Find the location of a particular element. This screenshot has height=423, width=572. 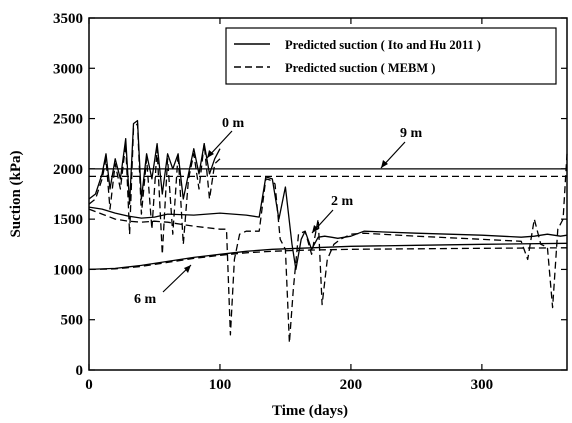

legend-solid-label: Predicted suction ( Ito and Hu 2011 ) is located at coordinates (383, 45).